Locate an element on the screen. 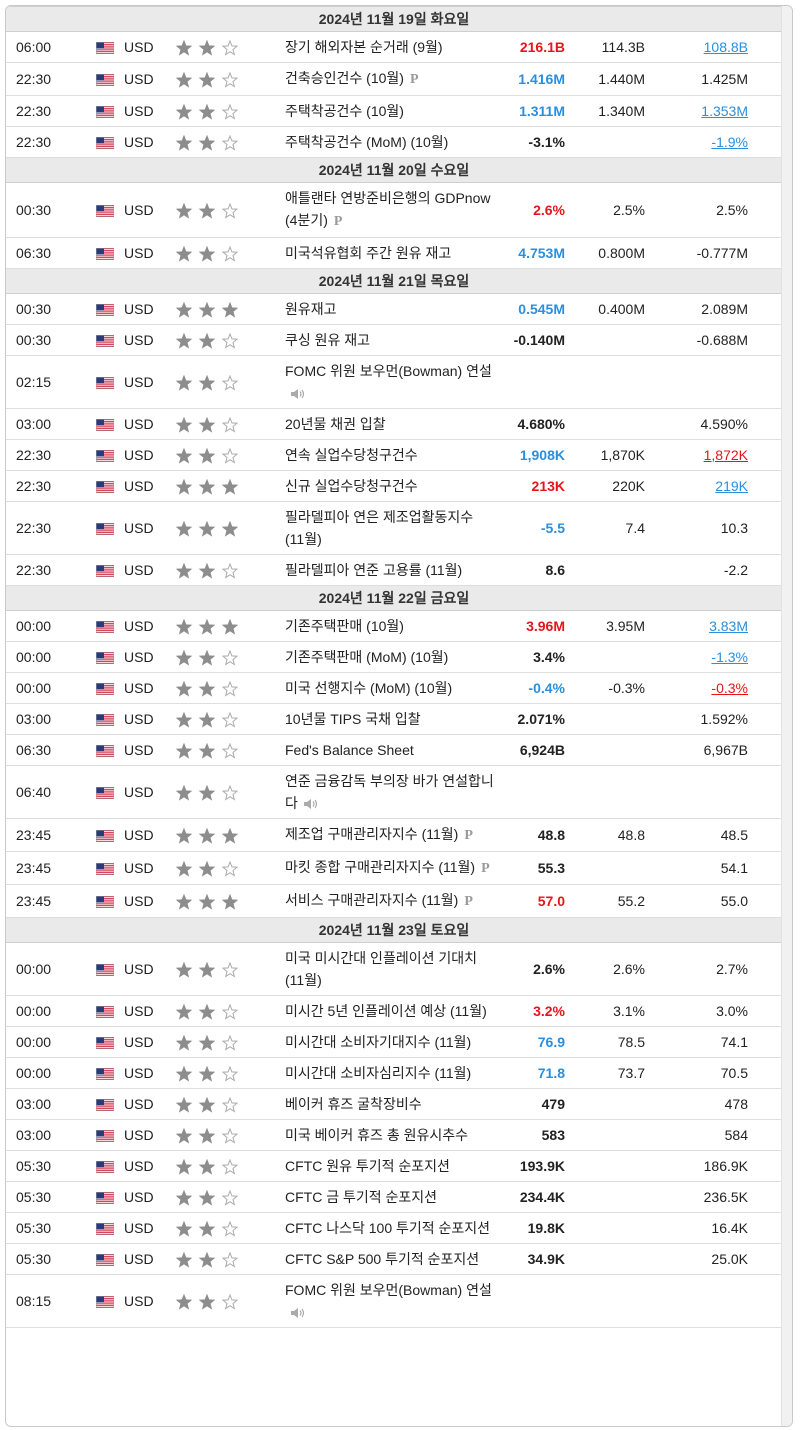 The image size is (800, 1430). forecast-value: 3.95M is located at coordinates (625, 626).